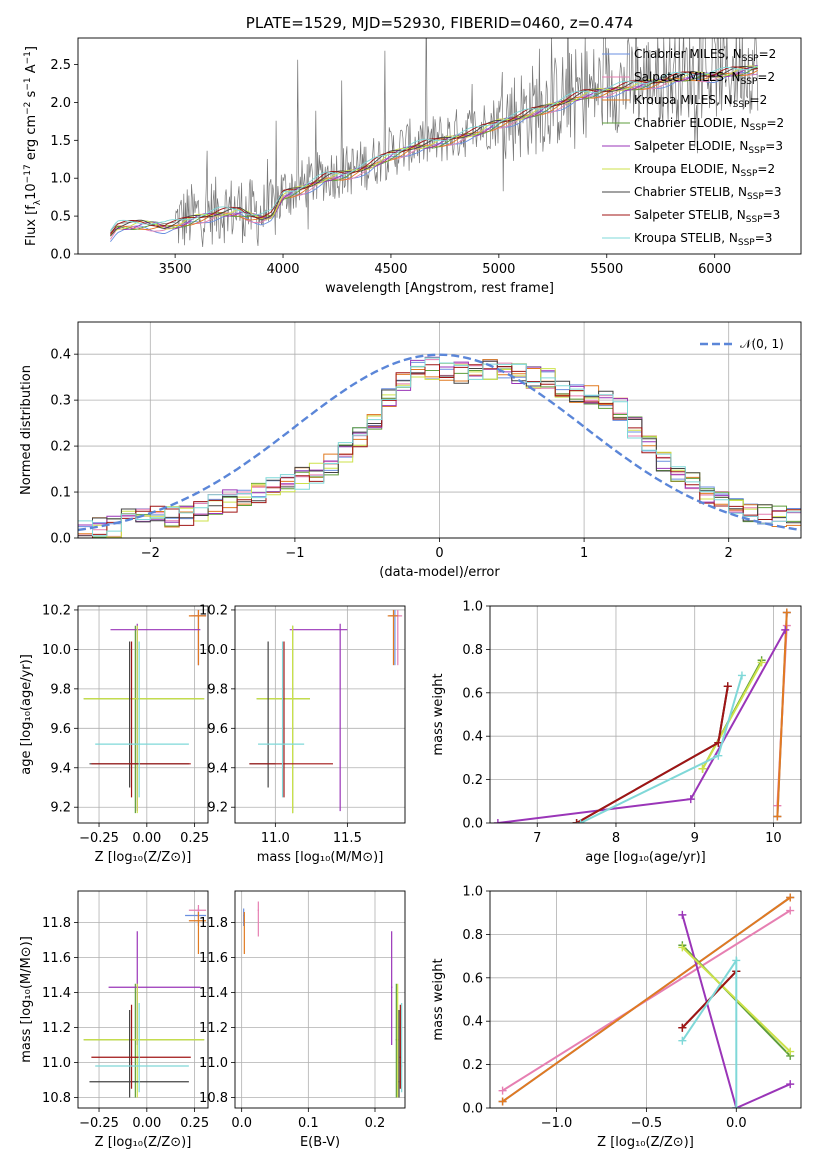  What do you see at coordinates (60, 103) in the screenshot?
I see `y-tick-label: 2.0` at bounding box center [60, 103].